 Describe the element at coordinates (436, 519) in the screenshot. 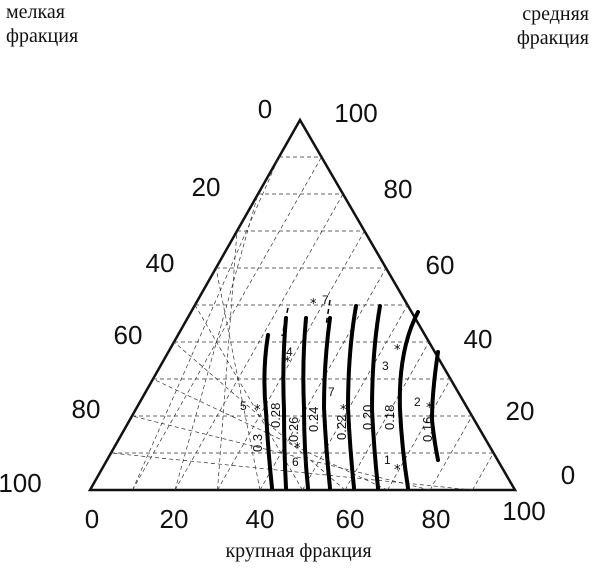

I see `bottom-tick-label: 80` at that location.